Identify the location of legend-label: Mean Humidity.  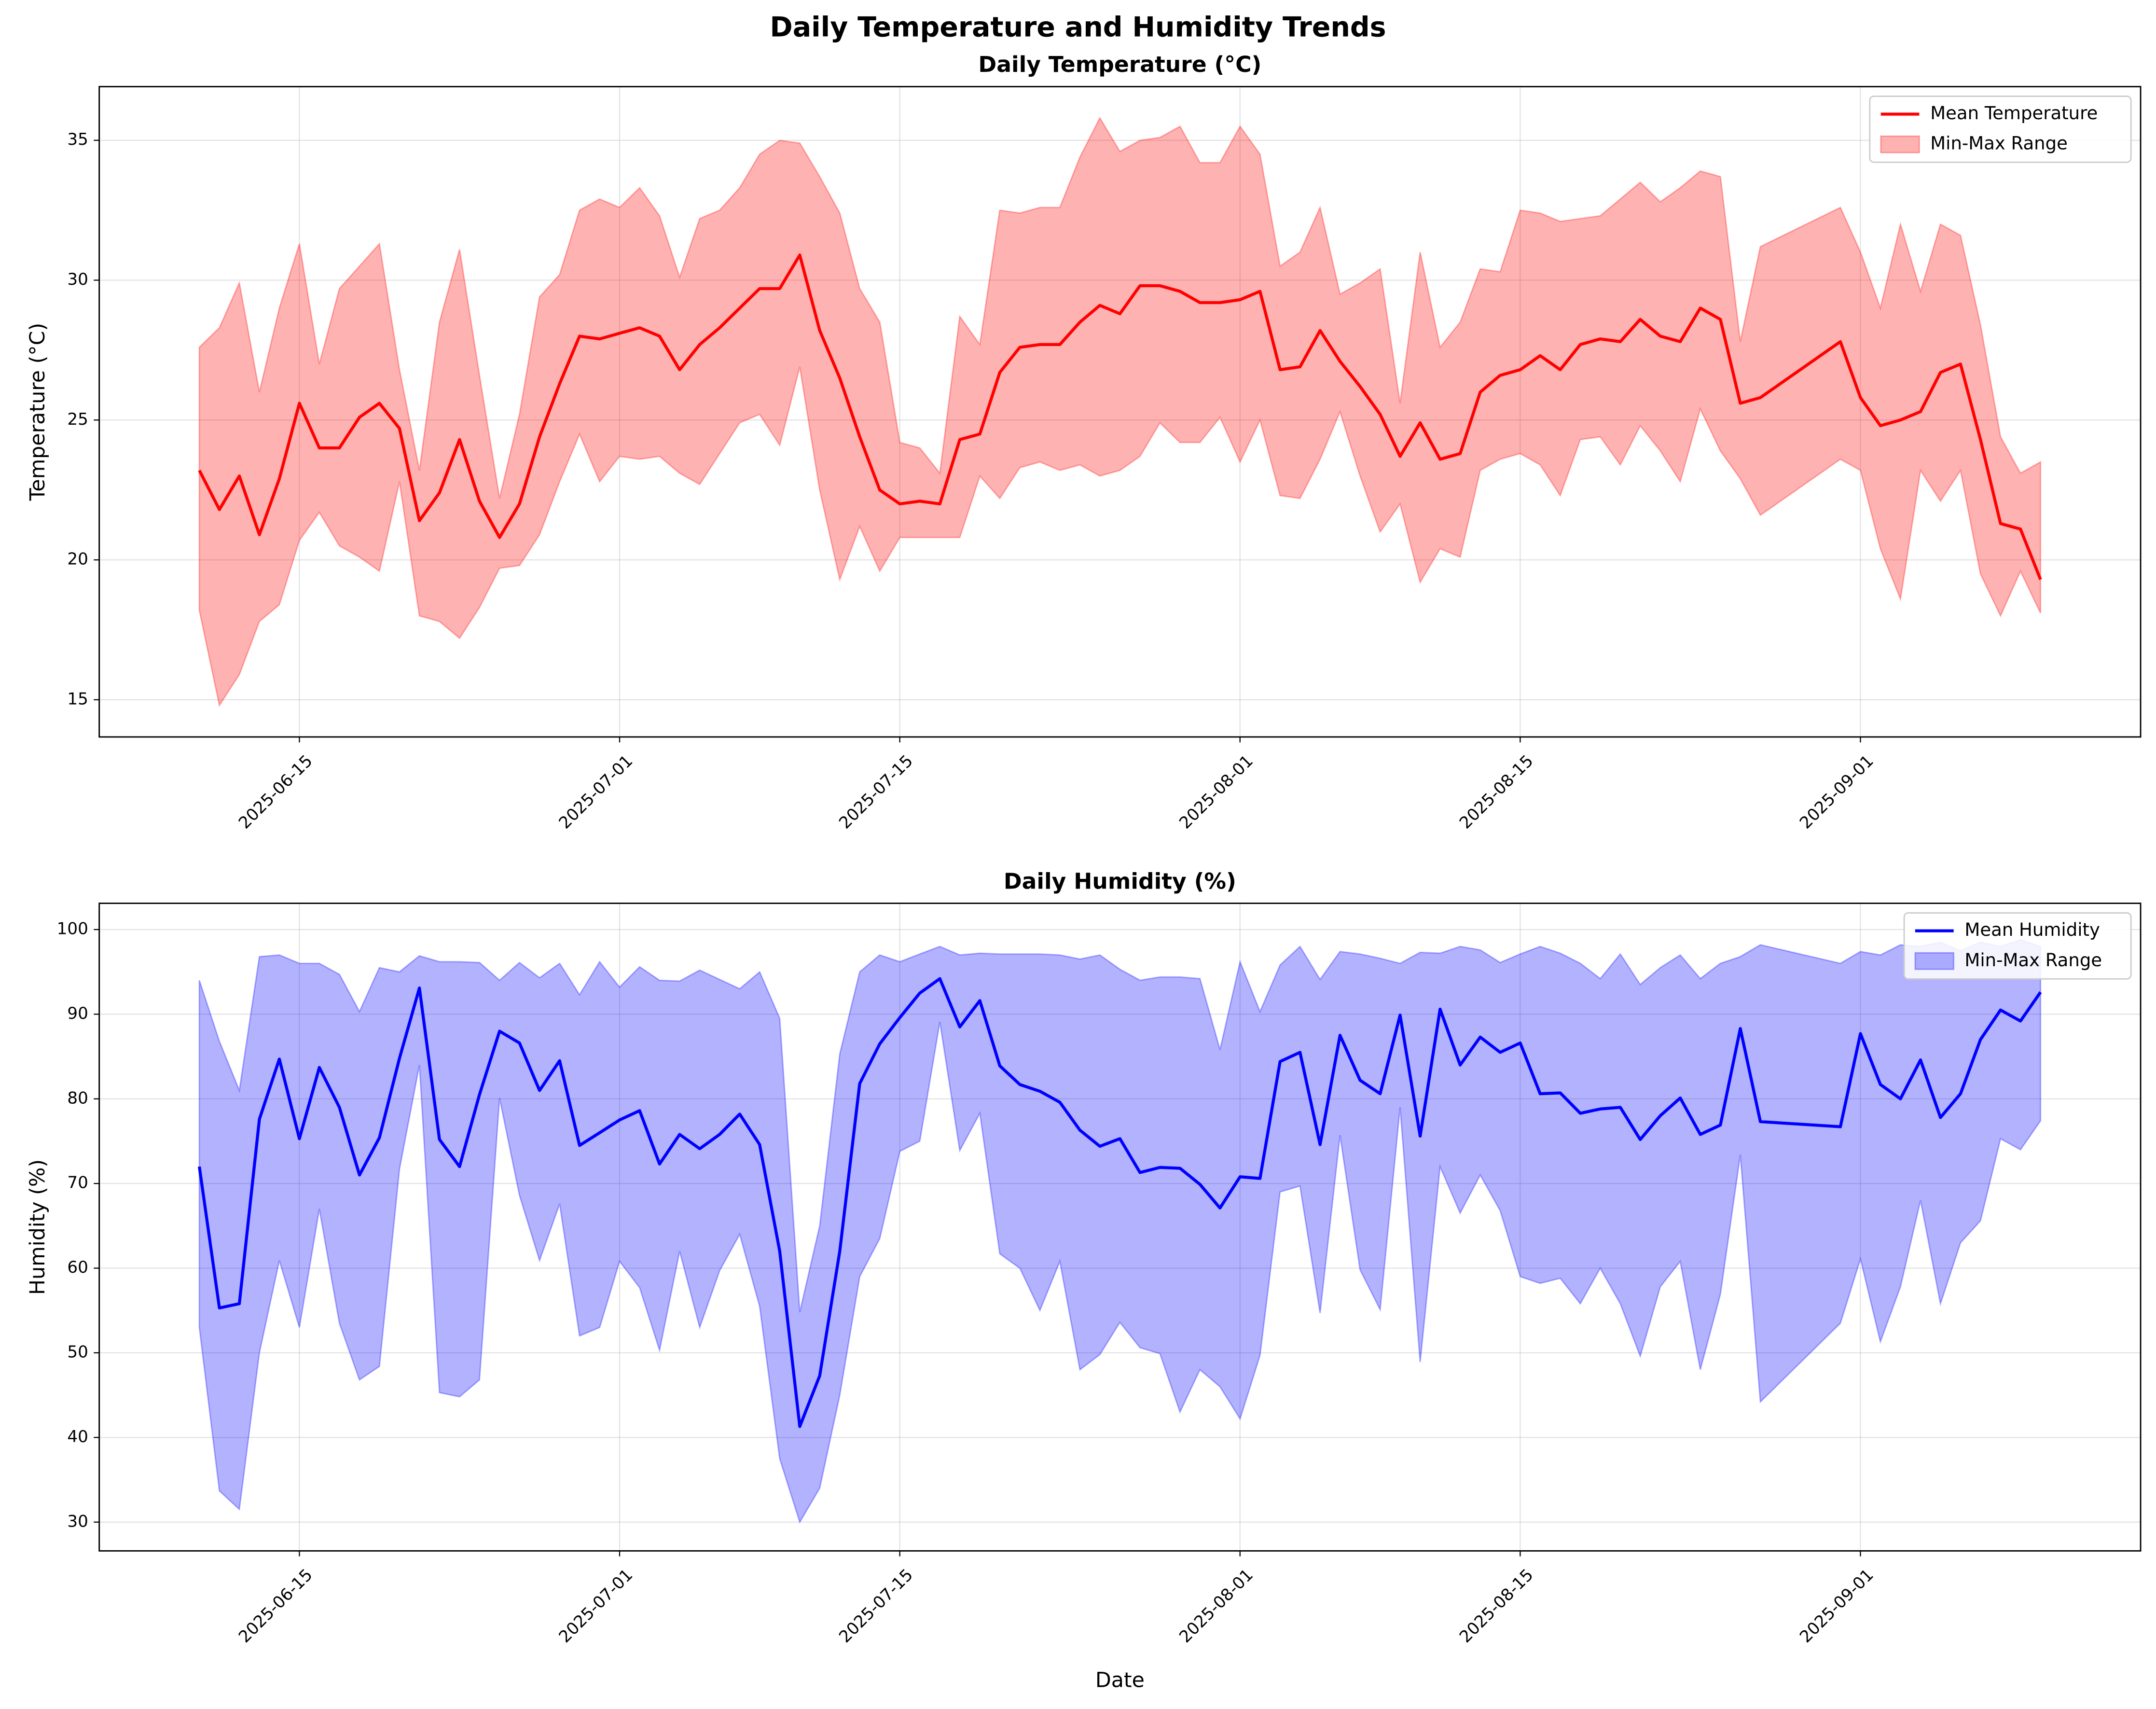
(2032, 929).